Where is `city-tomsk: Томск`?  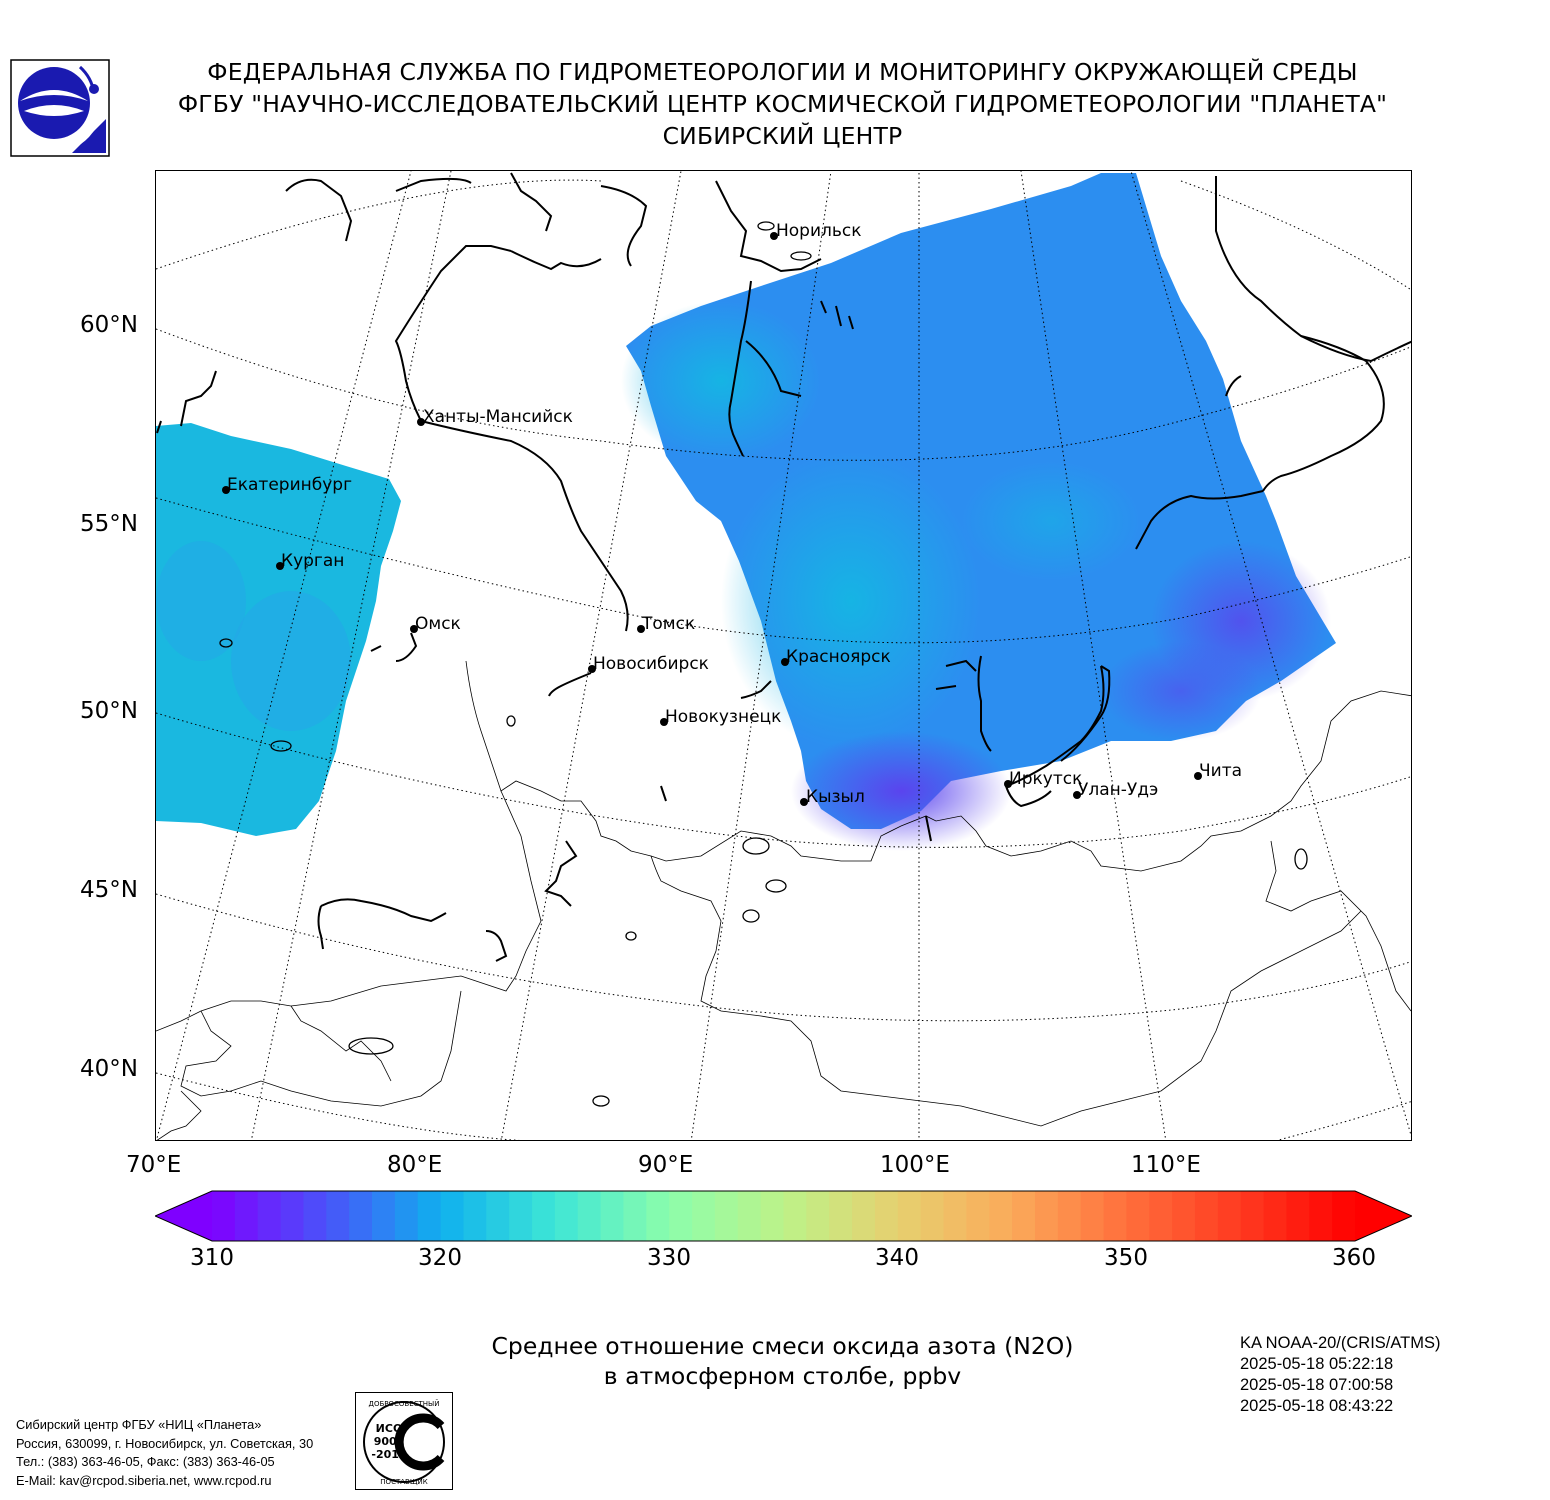 city-tomsk: Томск is located at coordinates (666, 624).